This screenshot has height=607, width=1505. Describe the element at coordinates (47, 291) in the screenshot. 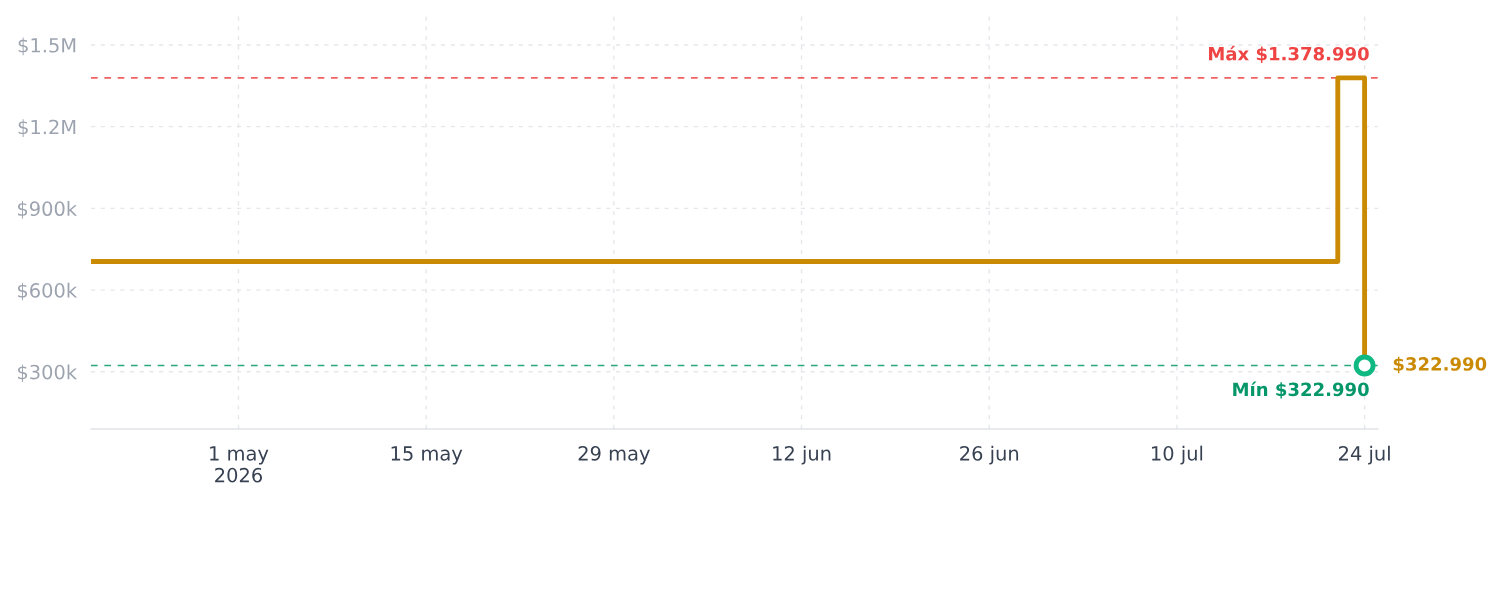

I see `y-tick-label: $600k` at that location.